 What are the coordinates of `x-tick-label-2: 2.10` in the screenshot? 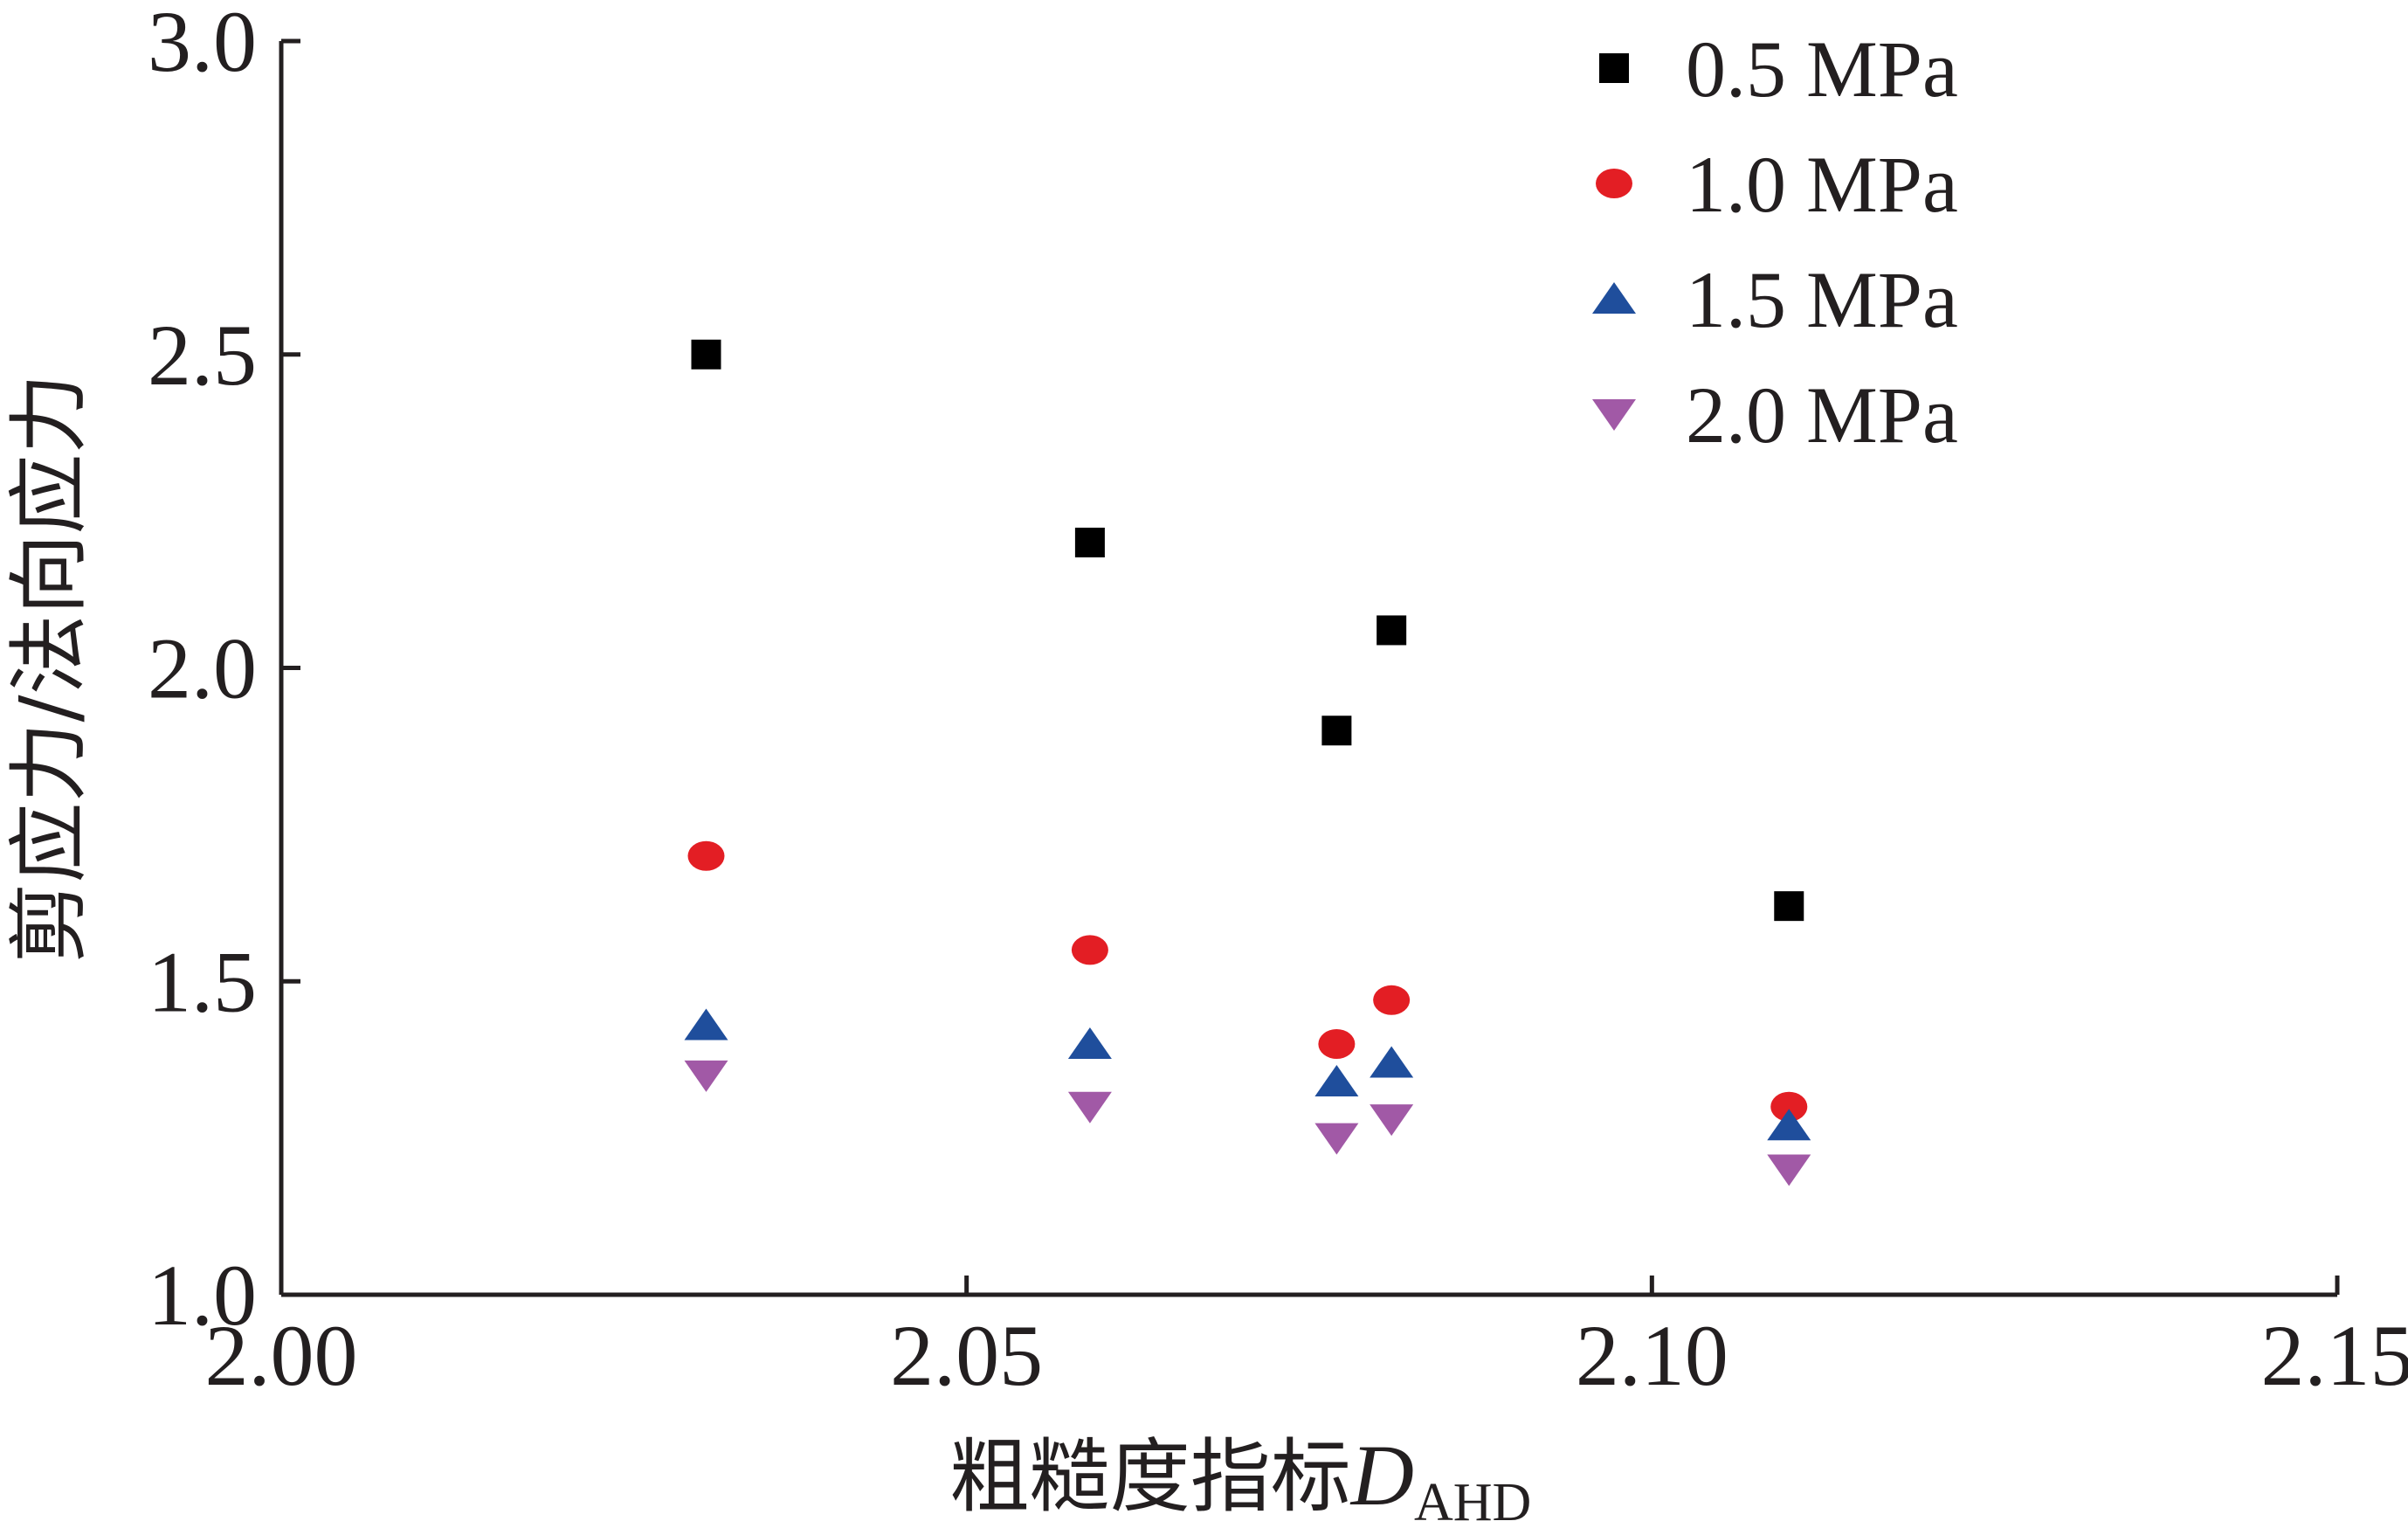 It's located at (1652, 1355).